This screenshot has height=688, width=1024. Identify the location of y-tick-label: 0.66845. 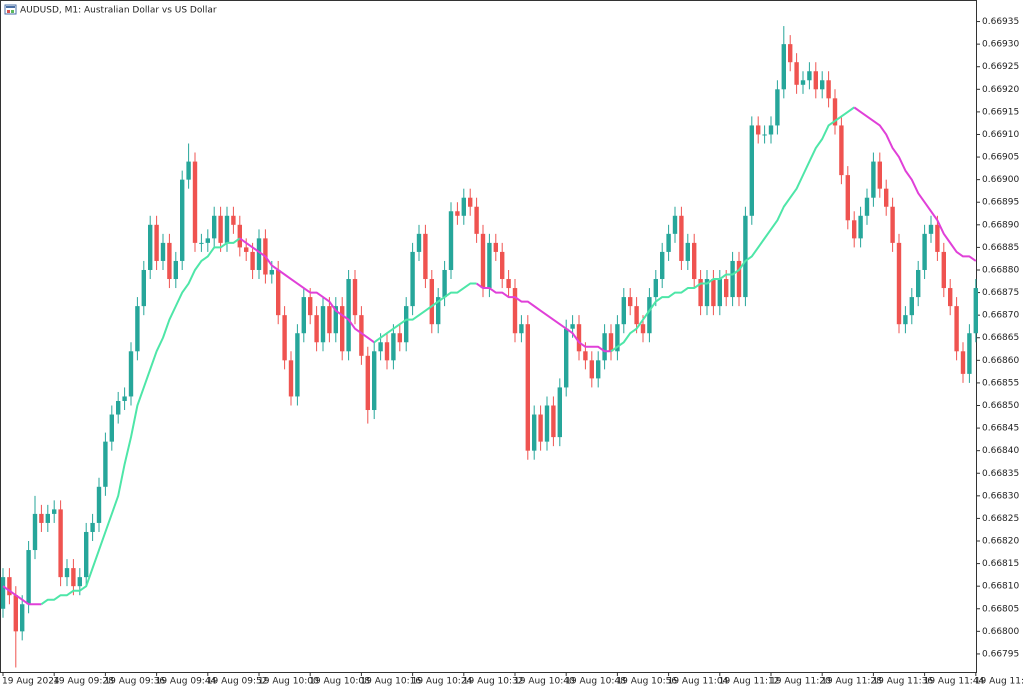
(1000, 429).